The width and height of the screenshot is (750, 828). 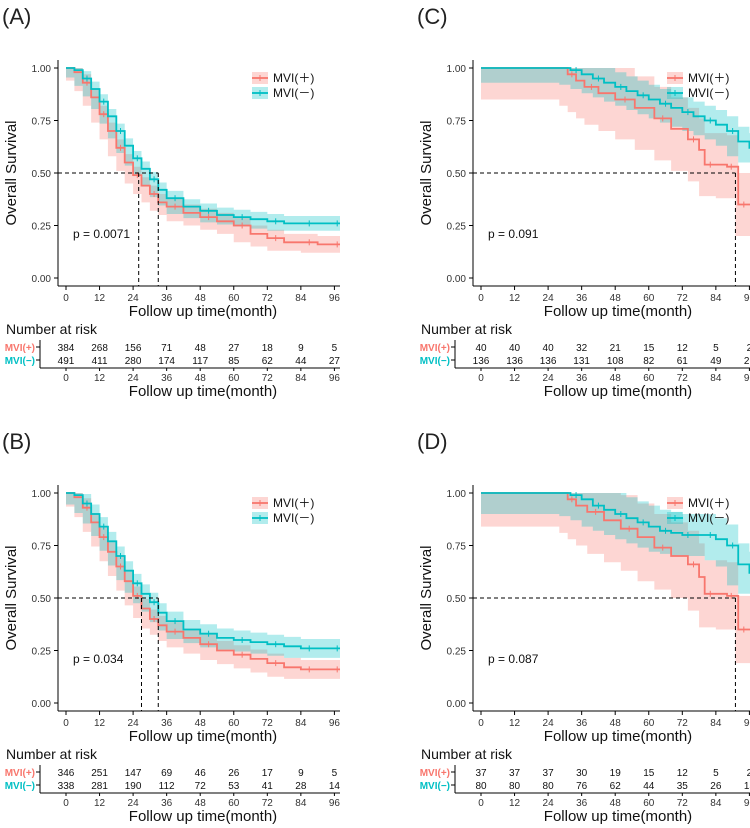 I want to click on risk-value: 40, so click(x=515, y=348).